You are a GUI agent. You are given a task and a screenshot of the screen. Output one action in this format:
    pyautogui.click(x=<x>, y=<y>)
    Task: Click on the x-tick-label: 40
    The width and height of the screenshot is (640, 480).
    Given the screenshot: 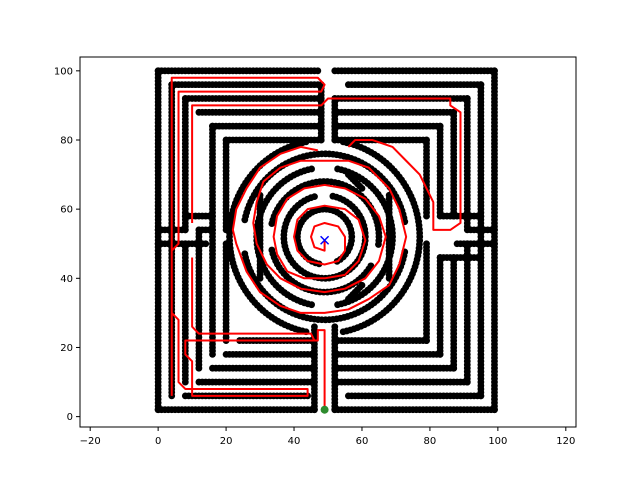 What is the action you would take?
    pyautogui.click(x=294, y=441)
    